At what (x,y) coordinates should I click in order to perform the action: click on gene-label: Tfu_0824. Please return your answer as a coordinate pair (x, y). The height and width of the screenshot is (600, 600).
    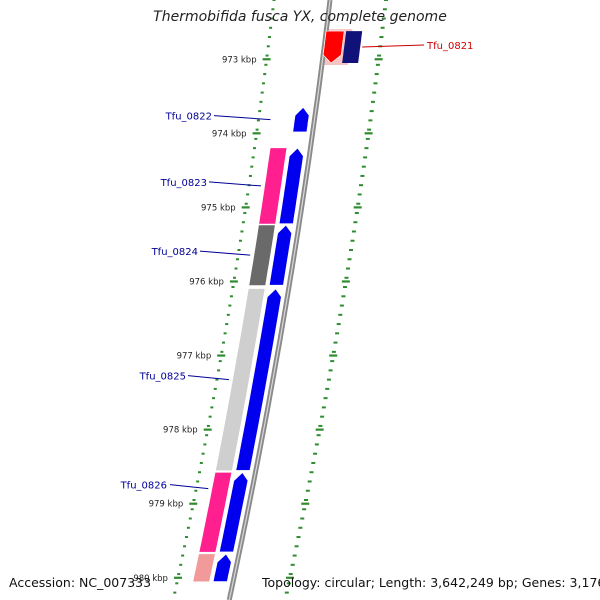
    Looking at the image, I should click on (174, 252).